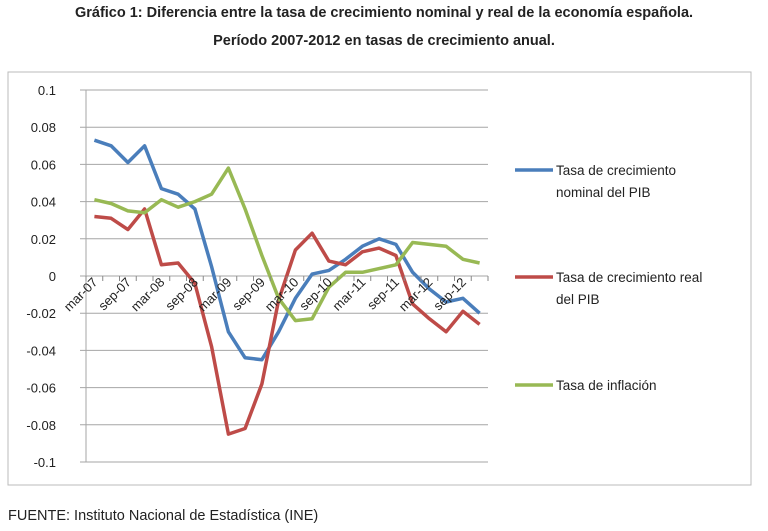 This screenshot has height=531, width=768. Describe the element at coordinates (248, 294) in the screenshot. I see `x-tick-label: sep-09` at that location.